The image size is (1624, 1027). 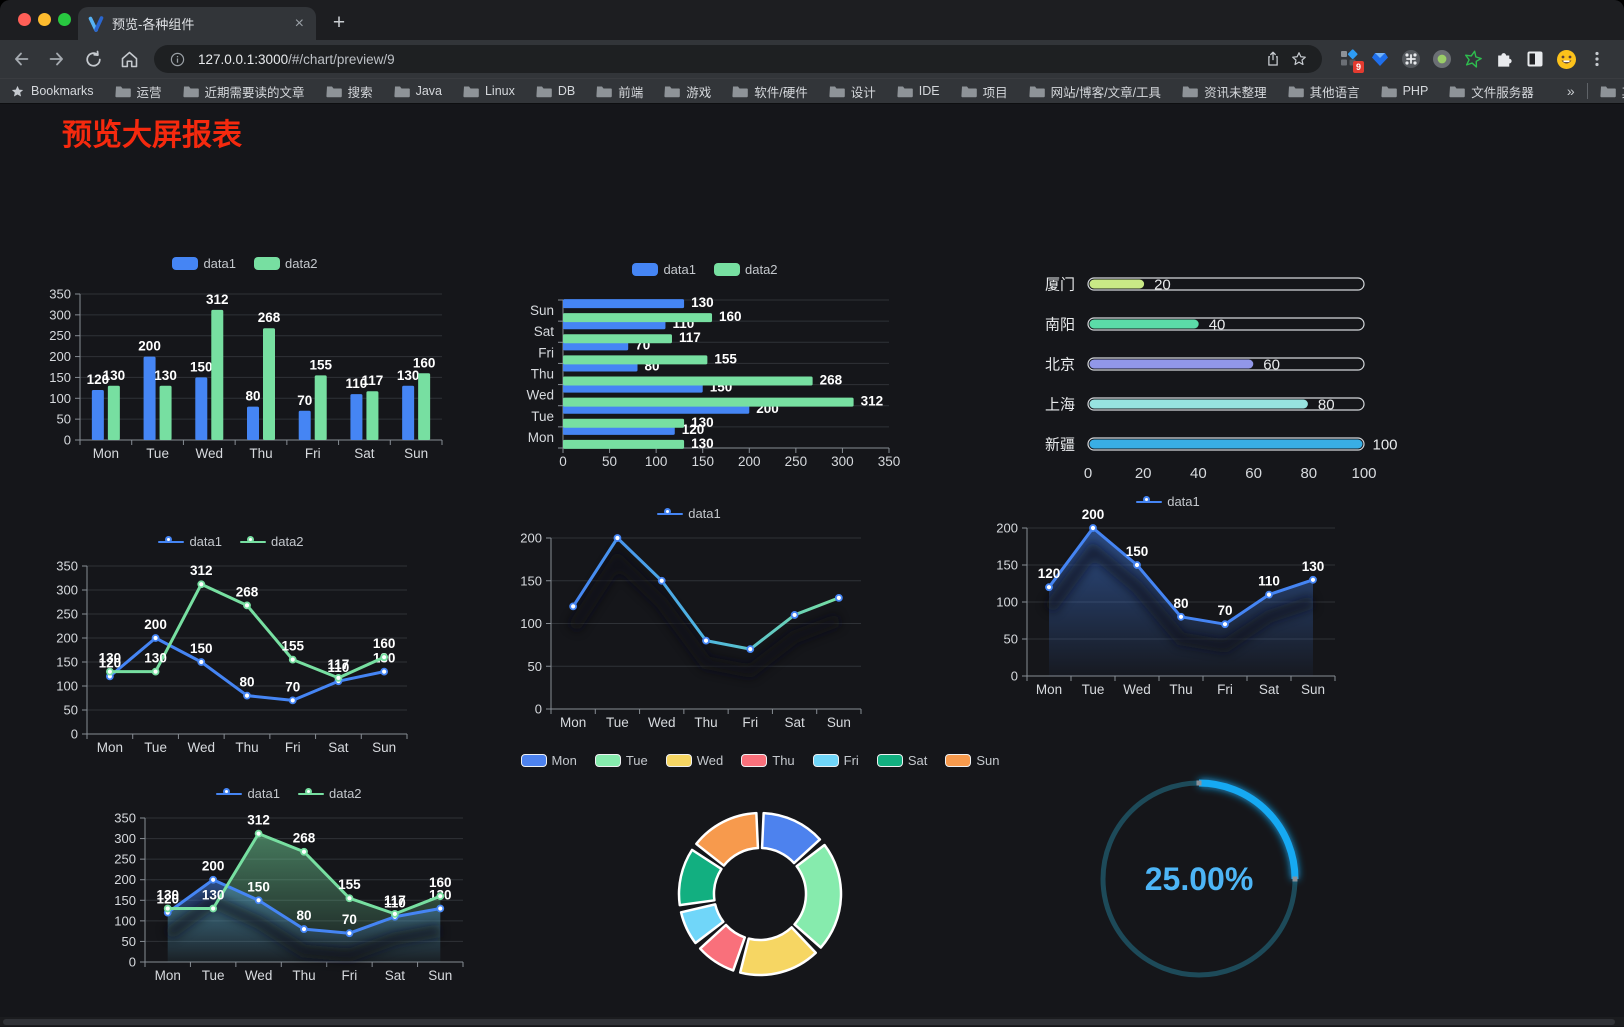 What do you see at coordinates (1442, 59) in the screenshot?
I see `extension-record-icon` at bounding box center [1442, 59].